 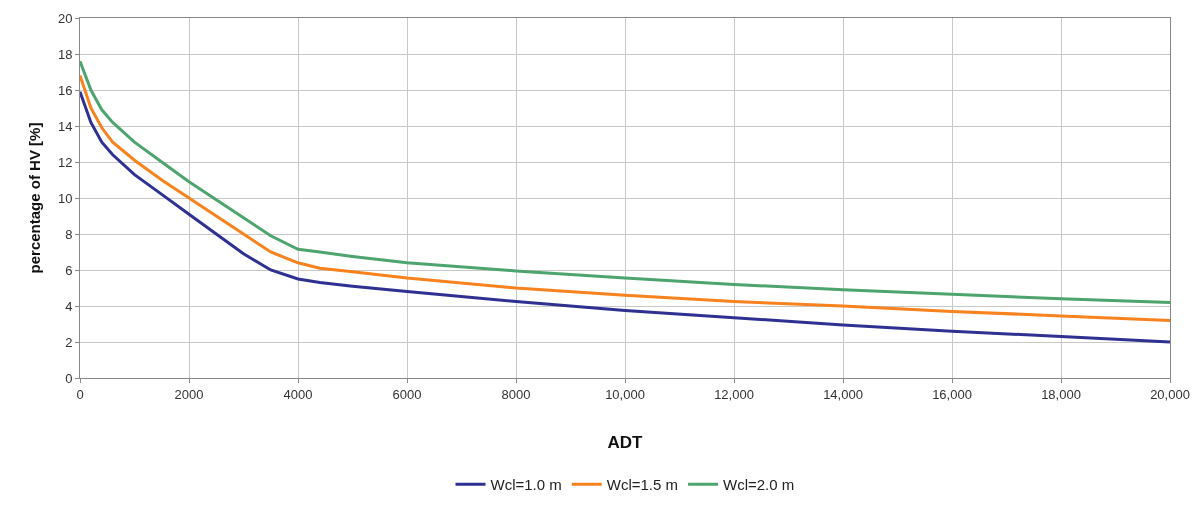 I want to click on x-axis-title: ADT, so click(x=625, y=442).